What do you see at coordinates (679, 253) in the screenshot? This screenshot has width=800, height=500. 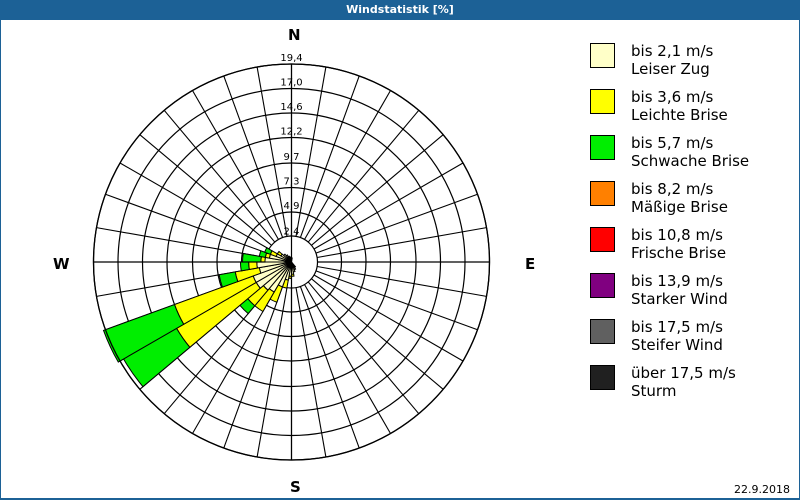 I see `legend-label: Frische Brise` at bounding box center [679, 253].